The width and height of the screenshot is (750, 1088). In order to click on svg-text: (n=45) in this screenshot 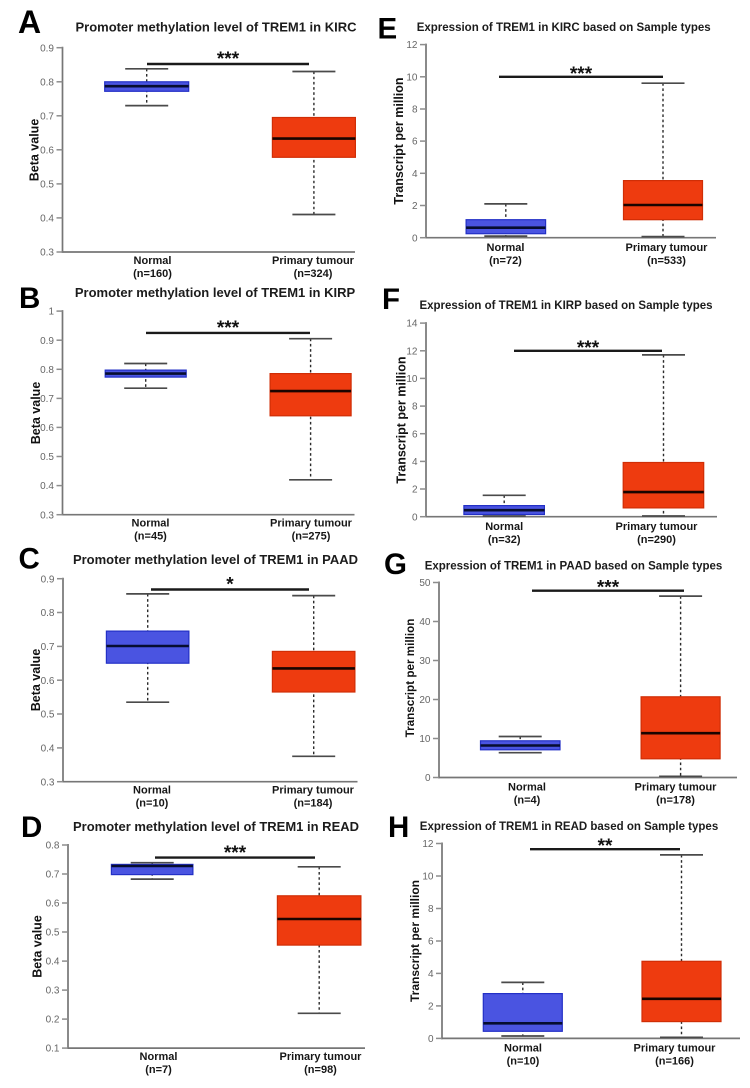, I will do `click(150, 537)`.